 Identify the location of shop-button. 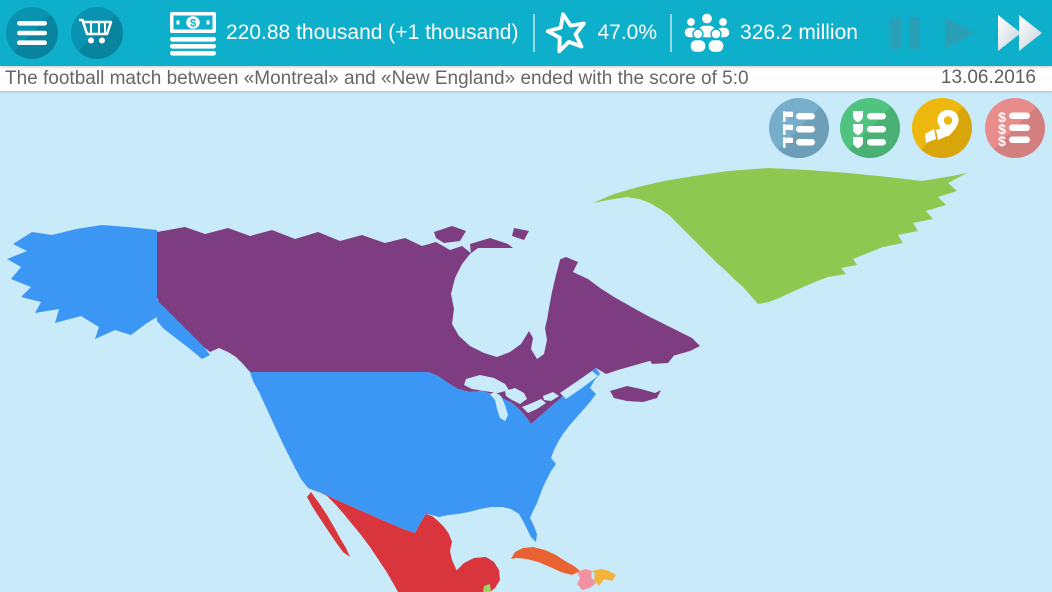
(97, 33).